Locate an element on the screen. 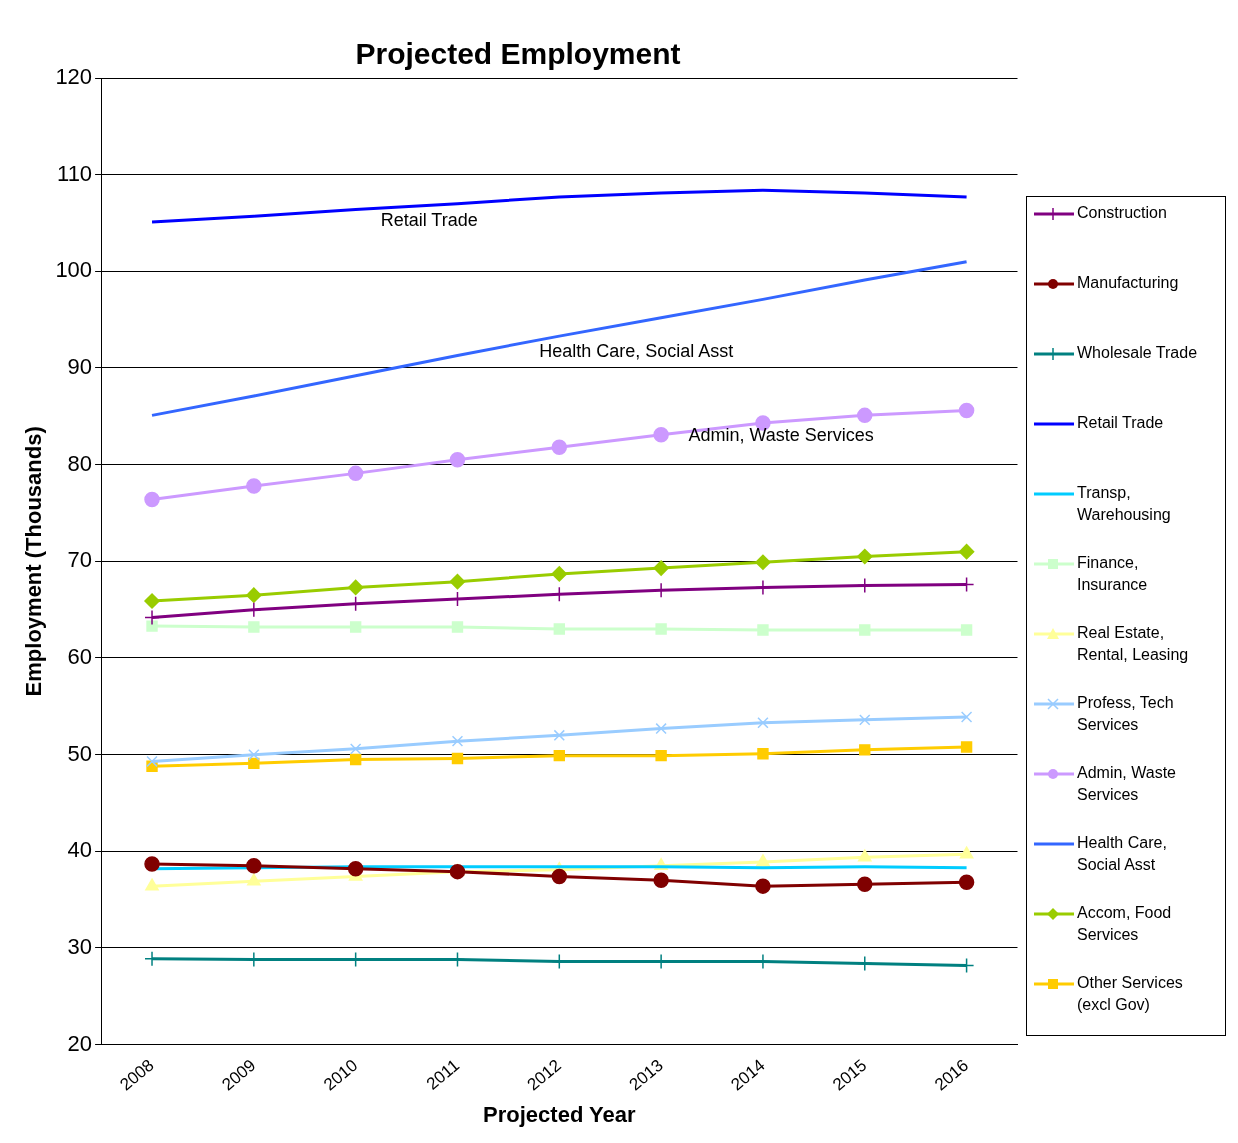 This screenshot has width=1238, height=1143. y-tick-label: 50 is located at coordinates (80, 753).